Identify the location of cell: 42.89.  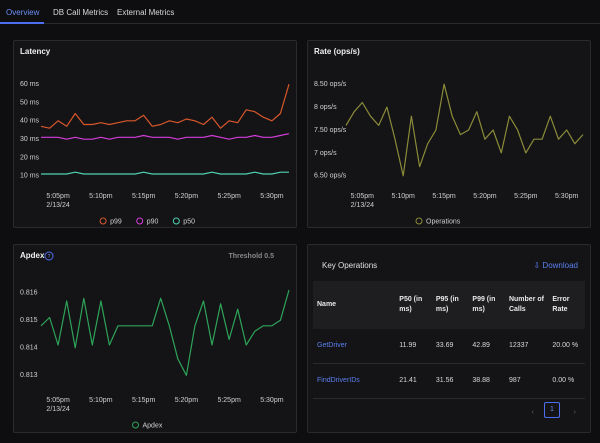
(486, 346).